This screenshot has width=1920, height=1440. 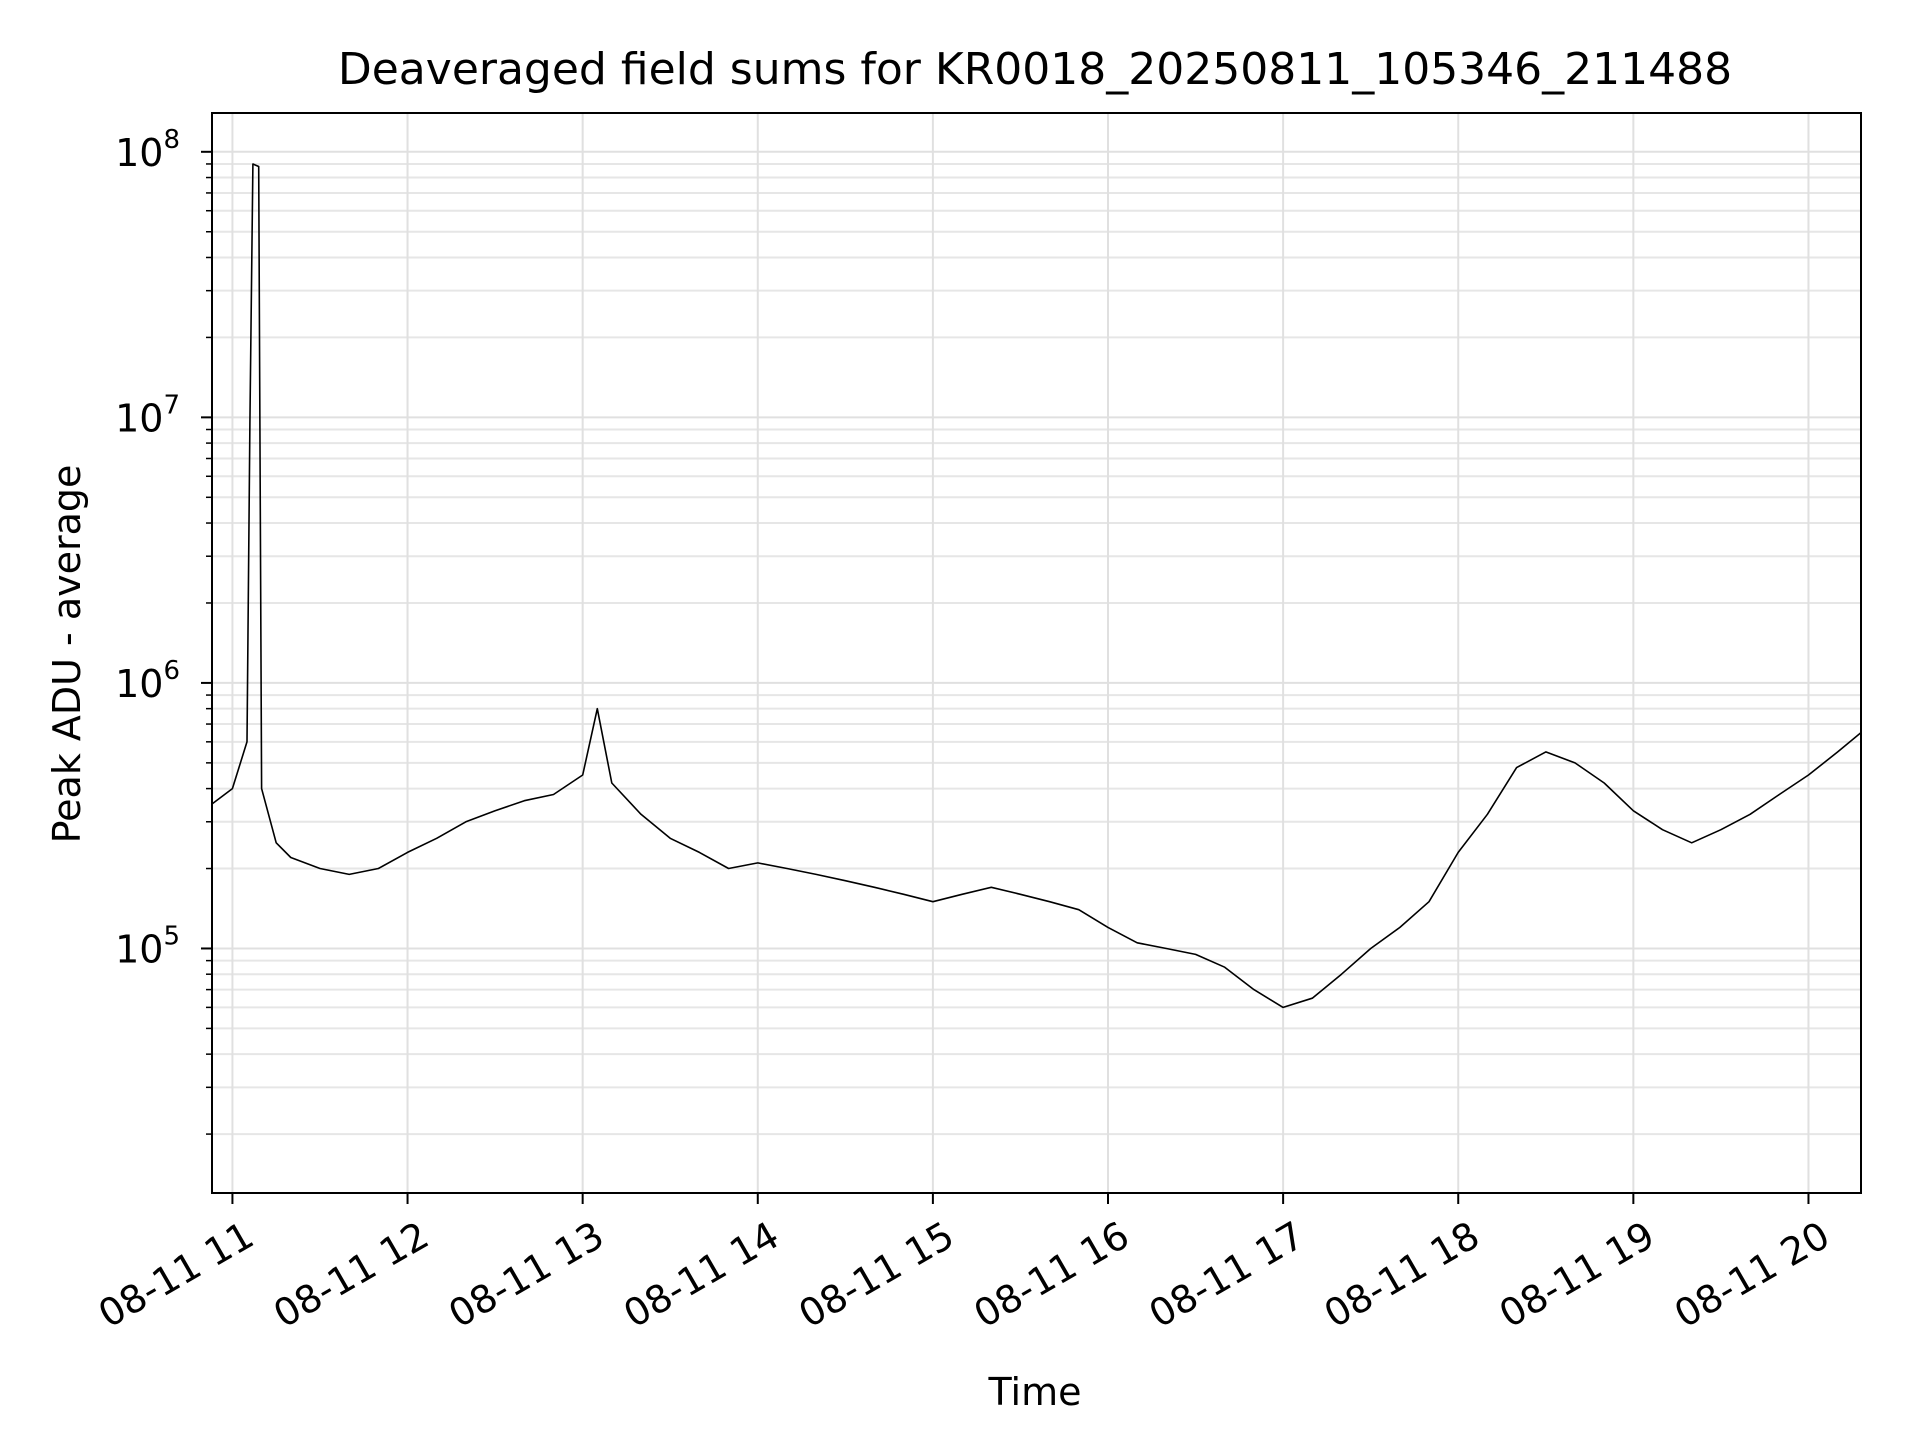 I want to click on y-axis-label: Peak ADU - average, so click(x=67, y=654).